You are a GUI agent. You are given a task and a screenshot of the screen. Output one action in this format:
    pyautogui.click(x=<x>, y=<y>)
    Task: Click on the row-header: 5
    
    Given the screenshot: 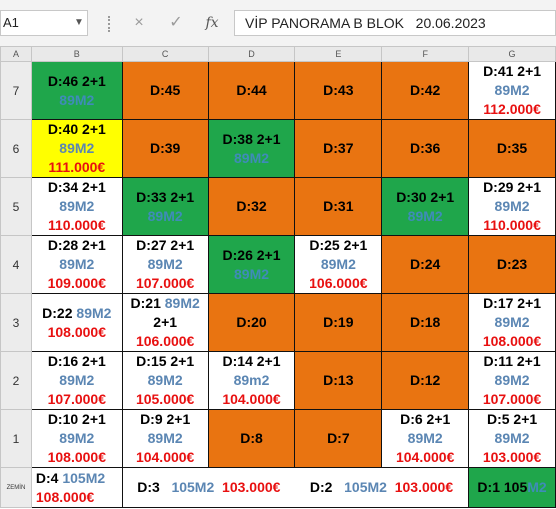 What is the action you would take?
    pyautogui.click(x=16, y=207)
    